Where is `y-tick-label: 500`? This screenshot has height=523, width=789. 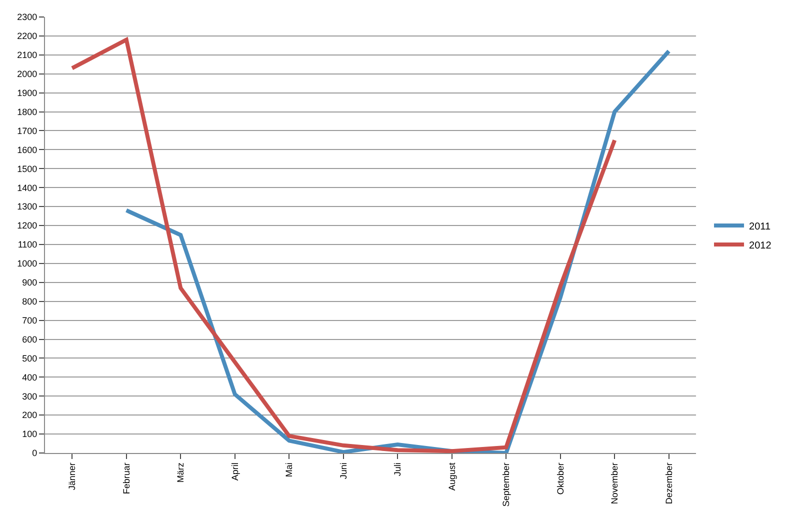 y-tick-label: 500 is located at coordinates (30, 358).